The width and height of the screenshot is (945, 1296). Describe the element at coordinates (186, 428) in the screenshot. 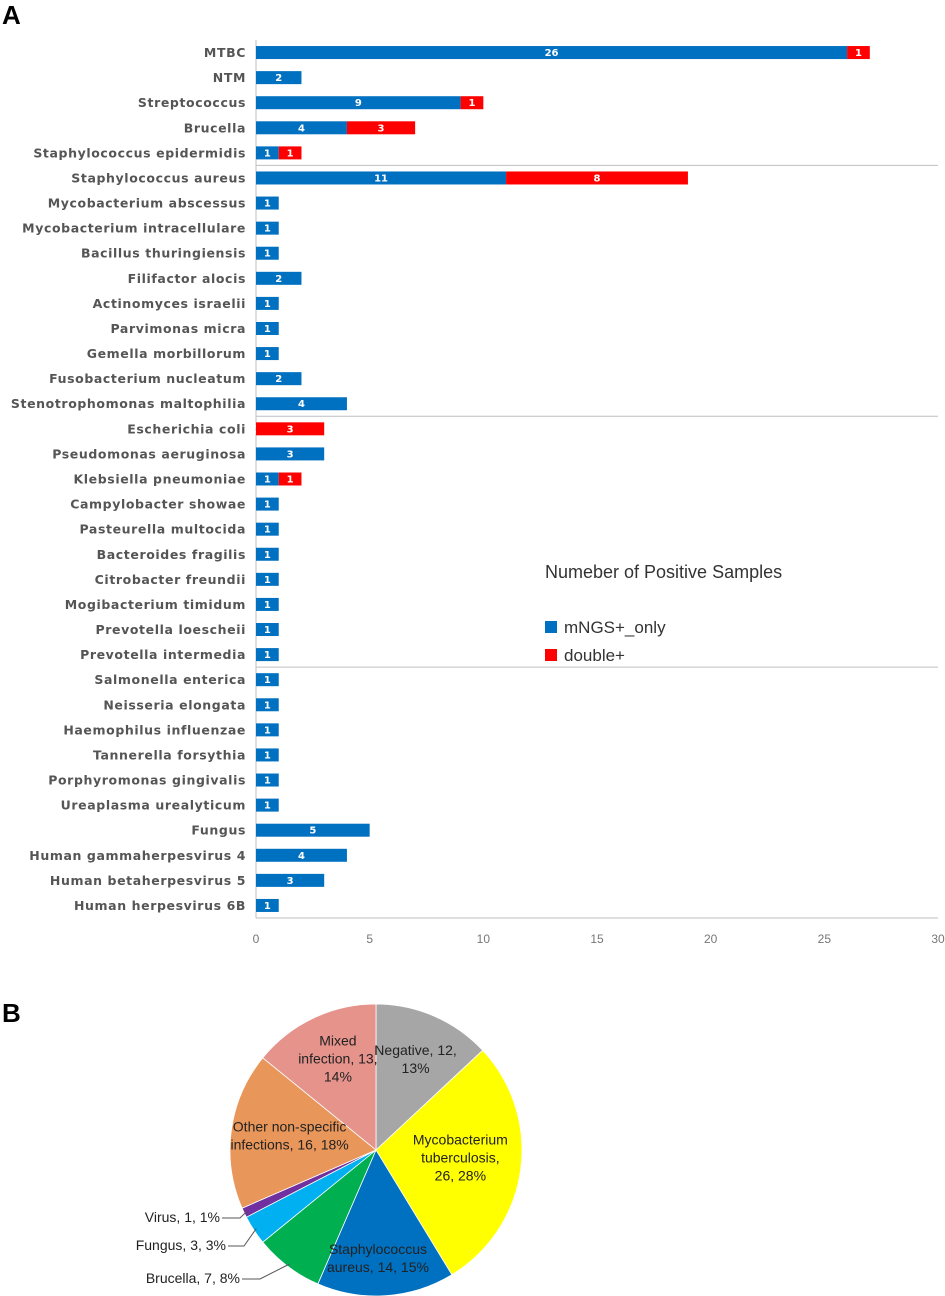

I see `category-label: Escherichia coli` at that location.